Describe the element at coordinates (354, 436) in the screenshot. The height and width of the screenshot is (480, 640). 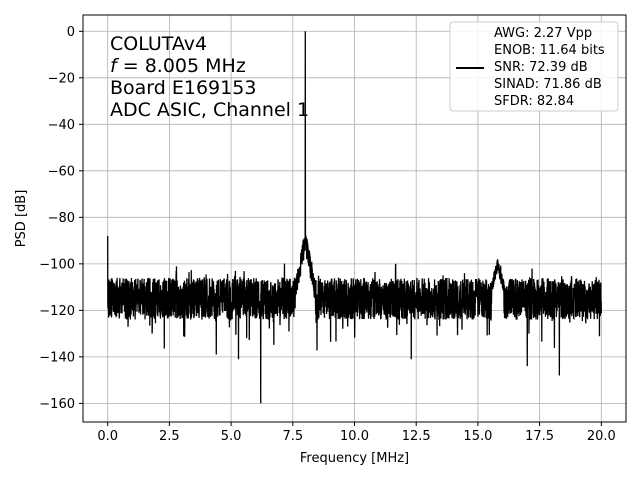
I see `x-tick-label: 10.0` at that location.